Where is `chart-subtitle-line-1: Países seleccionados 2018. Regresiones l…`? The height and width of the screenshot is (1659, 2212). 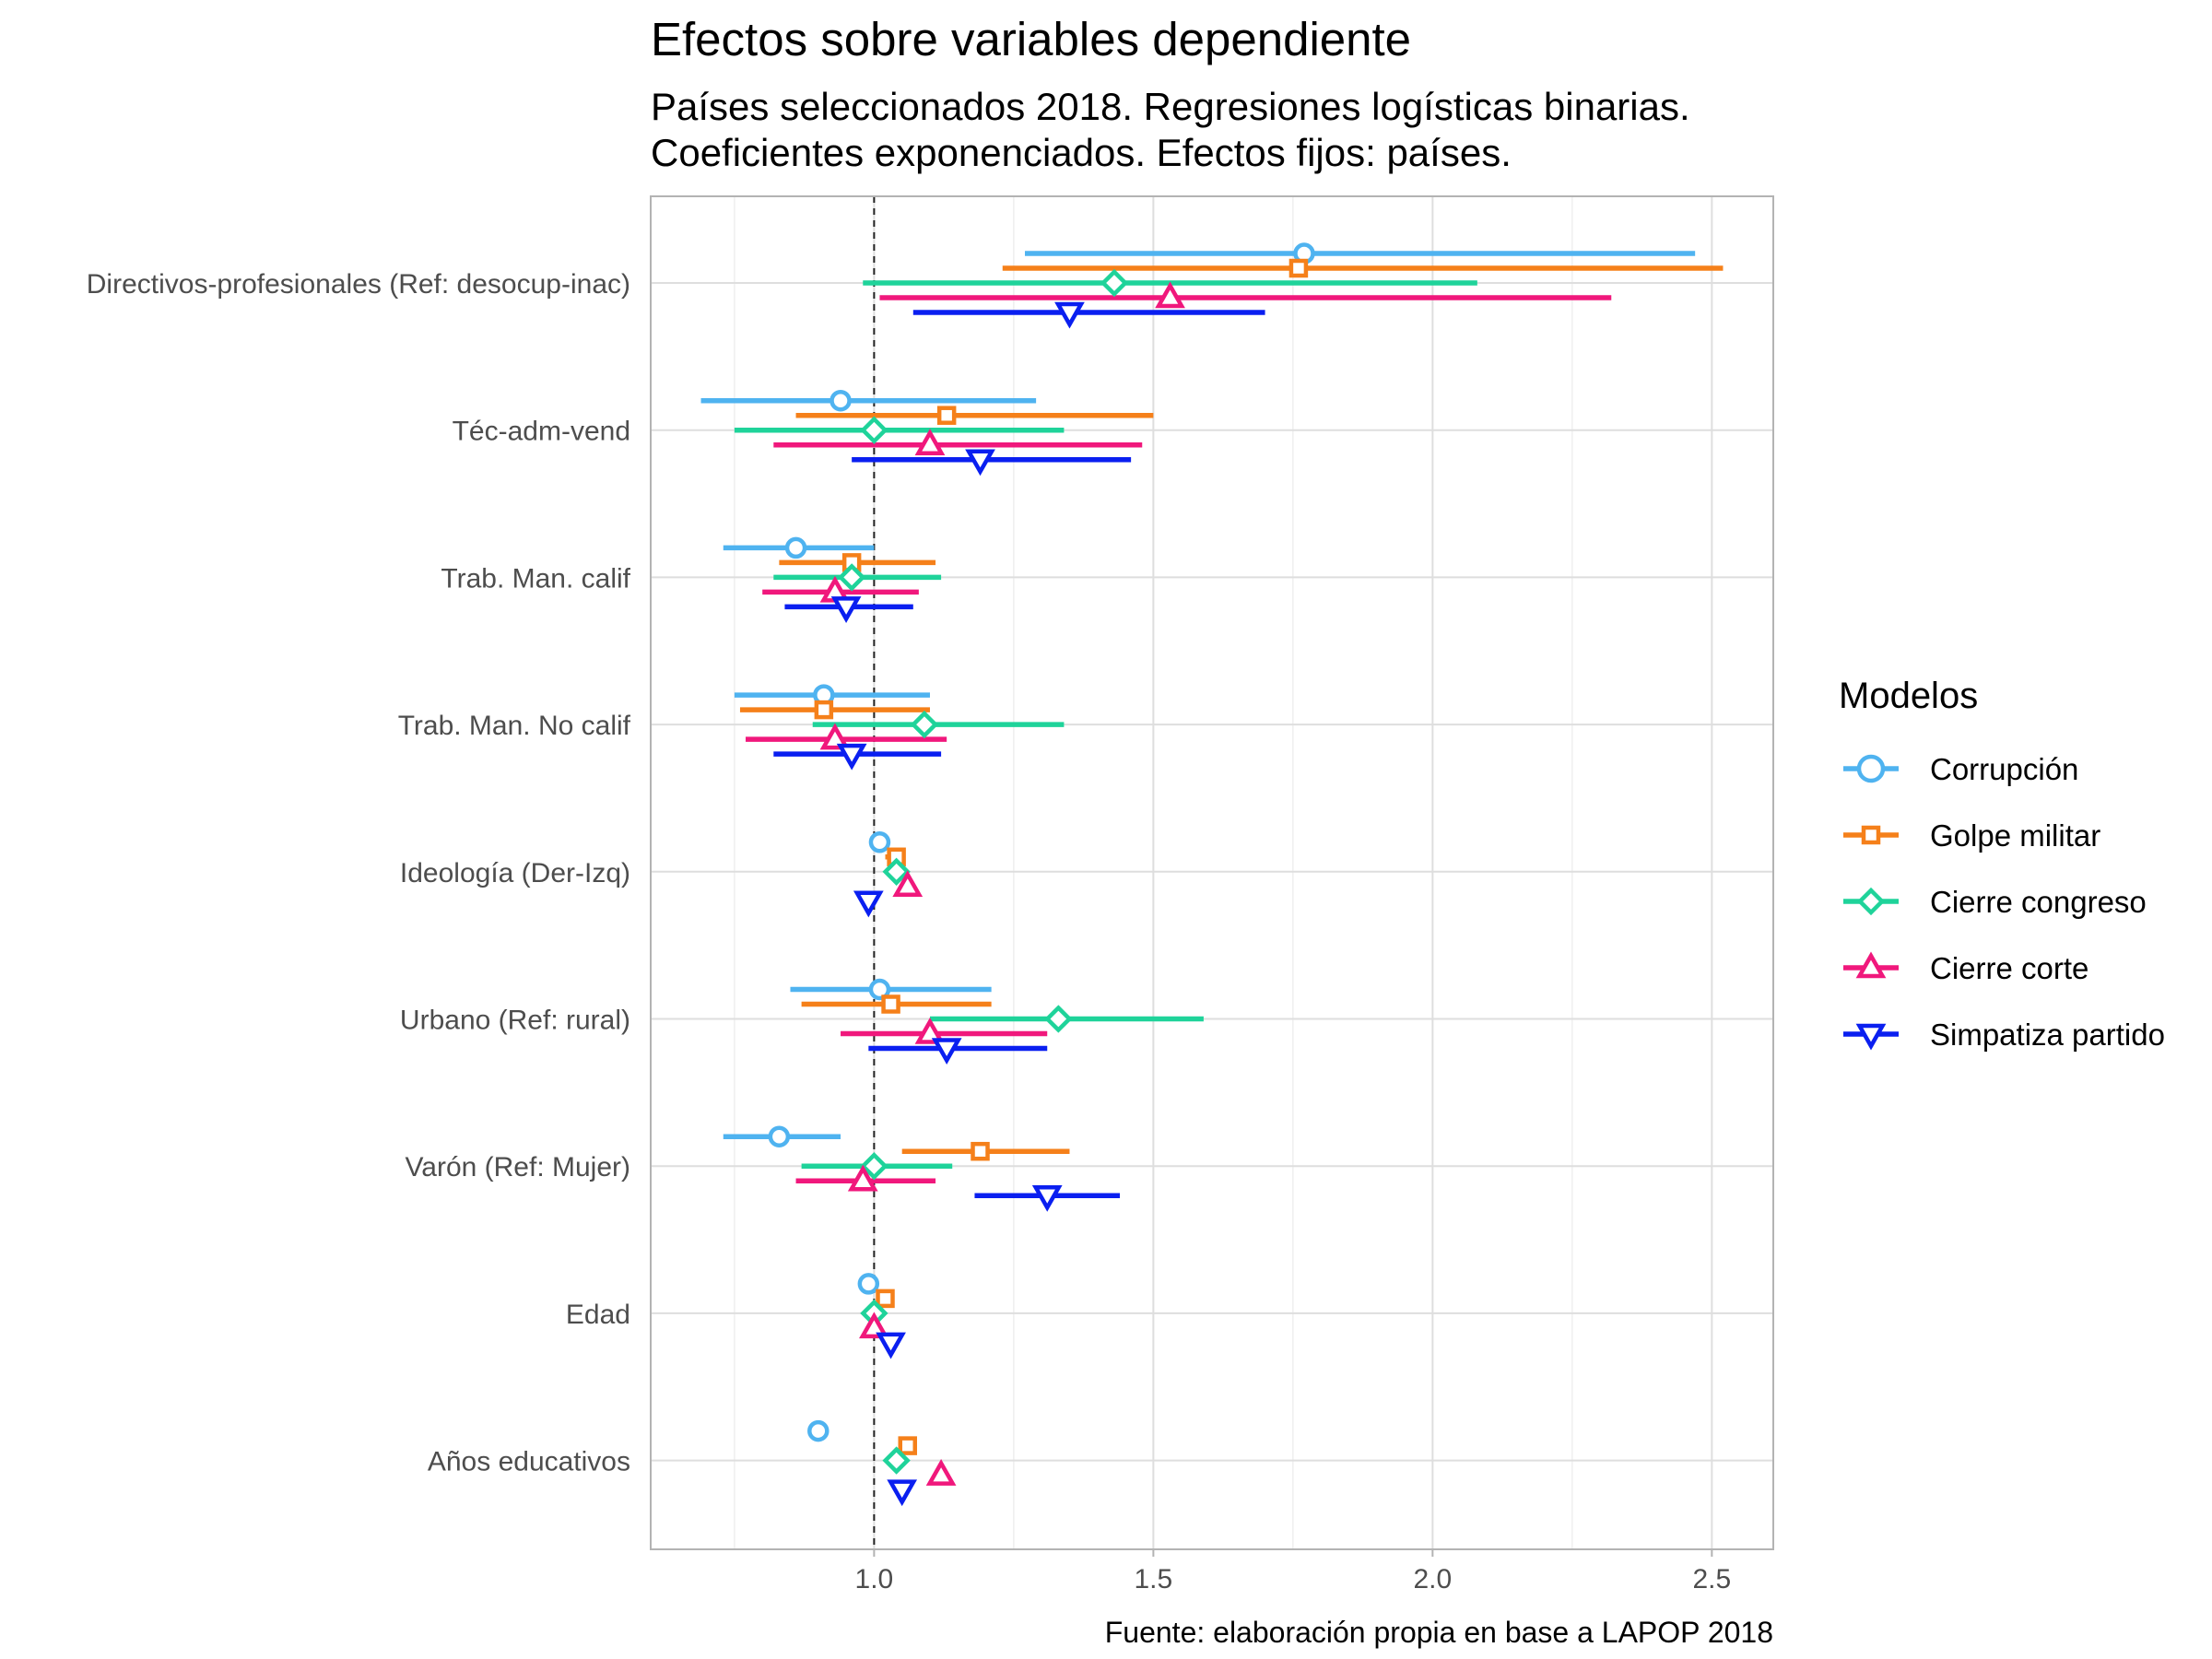
chart-subtitle-line-1: Países seleccionados 2018. Regresiones l… is located at coordinates (1170, 106).